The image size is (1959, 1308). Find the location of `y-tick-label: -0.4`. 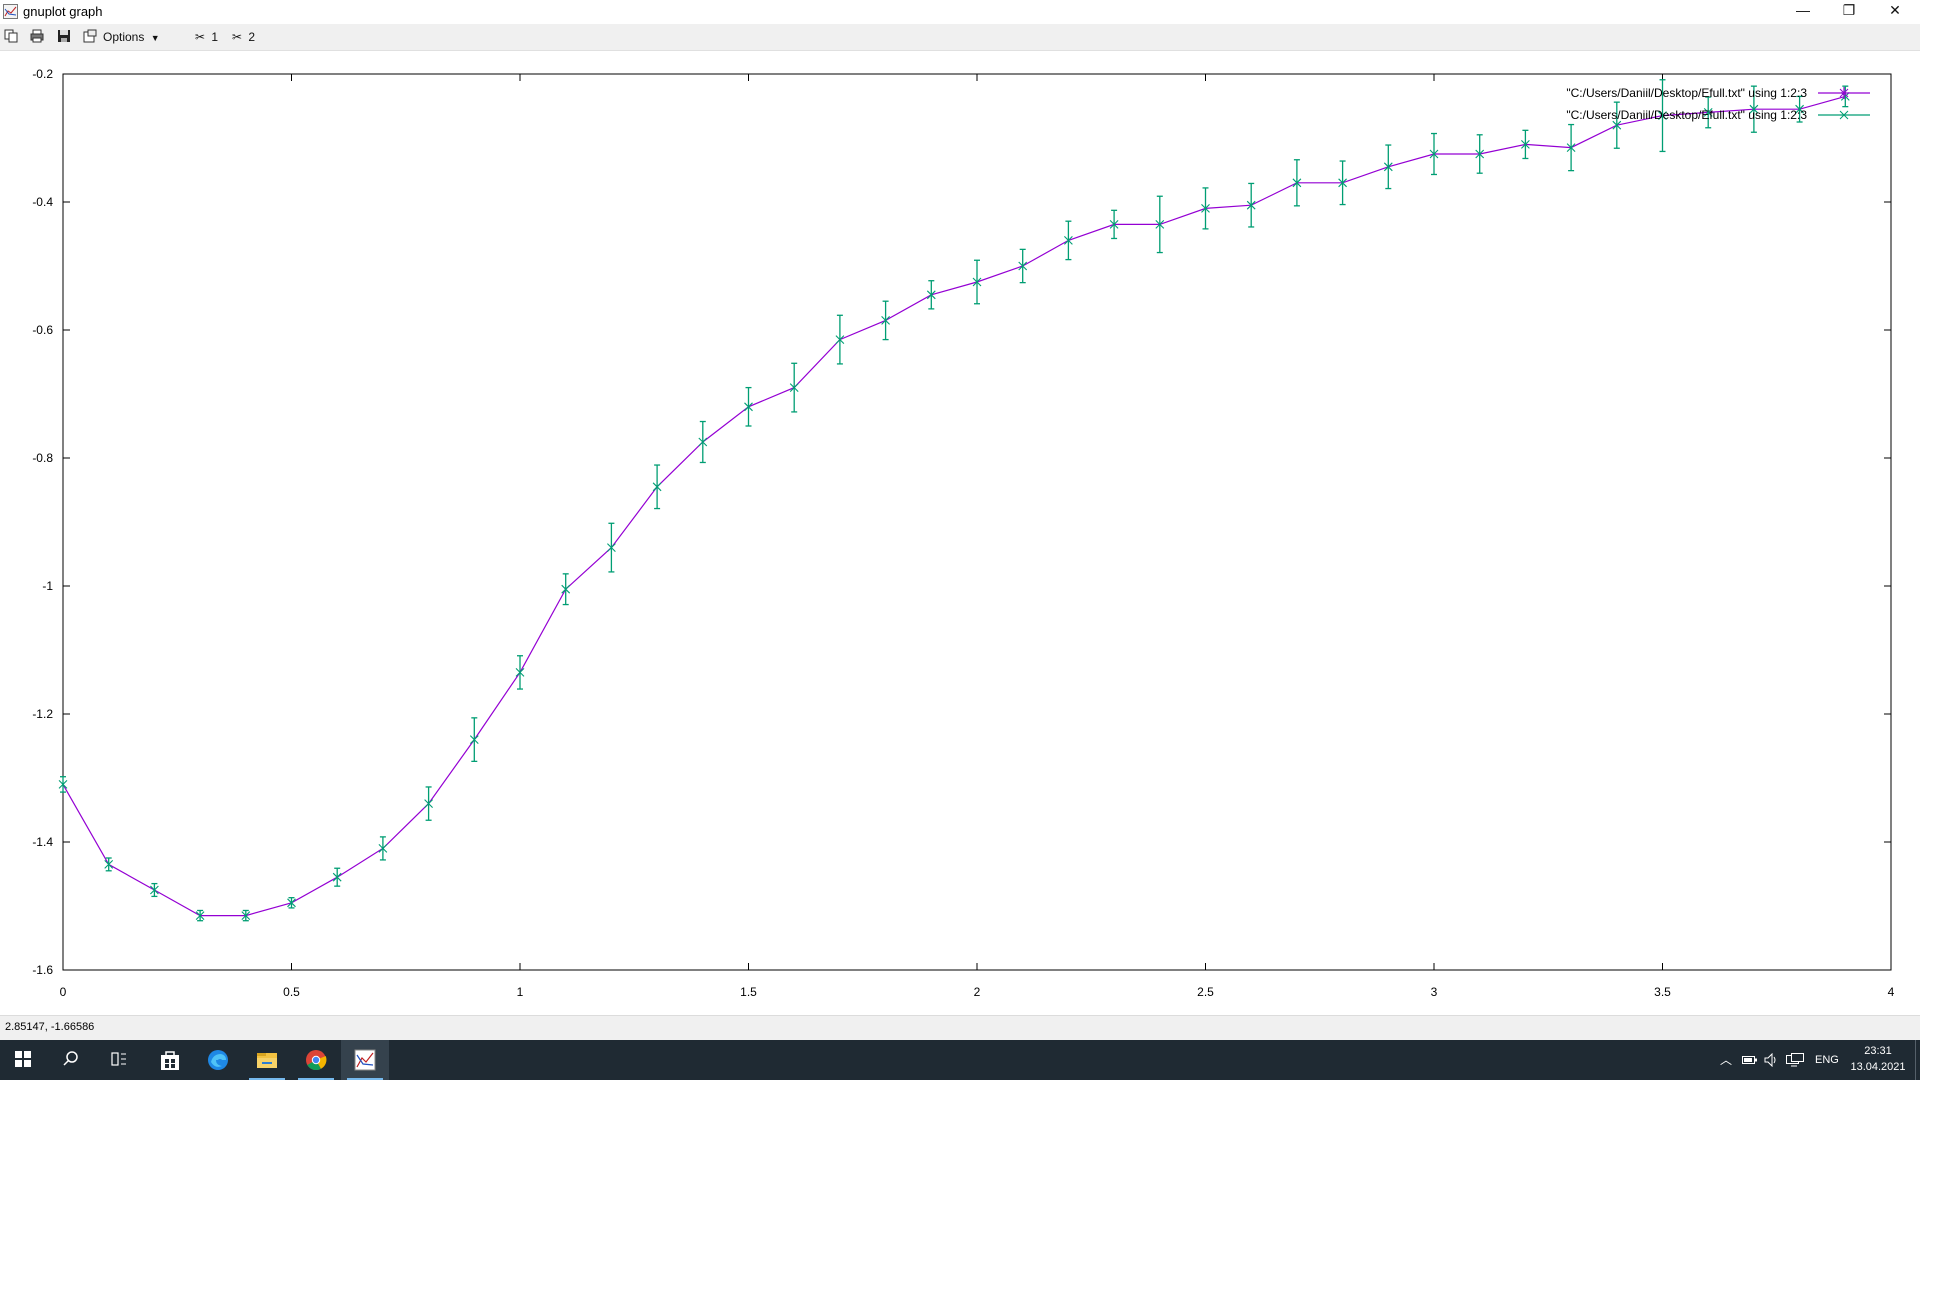

y-tick-label: -0.4 is located at coordinates (42, 202).